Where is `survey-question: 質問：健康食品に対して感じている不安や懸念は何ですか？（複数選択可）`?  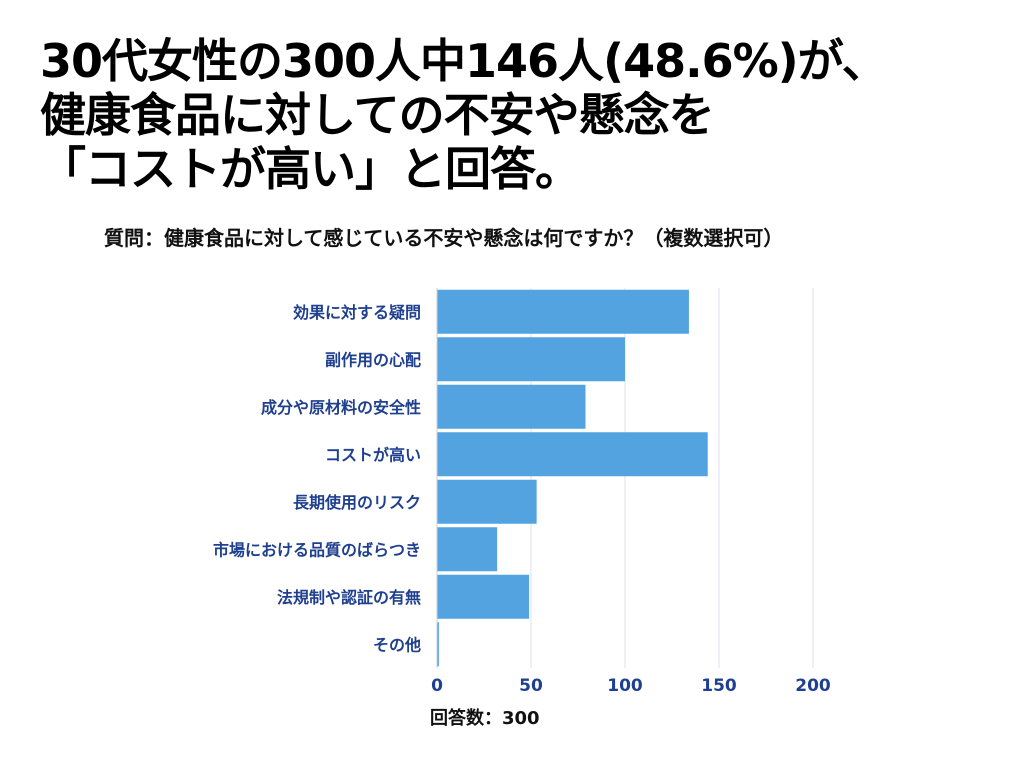
survey-question: 質問：健康食品に対して感じている不安や懸念は何ですか？（複数選択可） is located at coordinates (444, 238).